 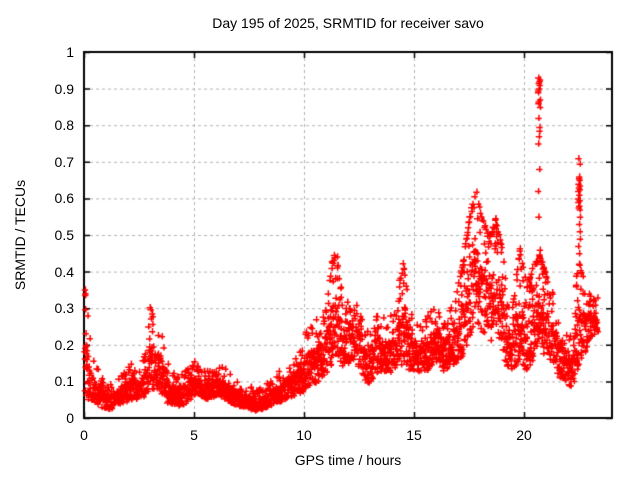 What do you see at coordinates (64, 235) in the screenshot?
I see `y-tick-label: 0.5` at bounding box center [64, 235].